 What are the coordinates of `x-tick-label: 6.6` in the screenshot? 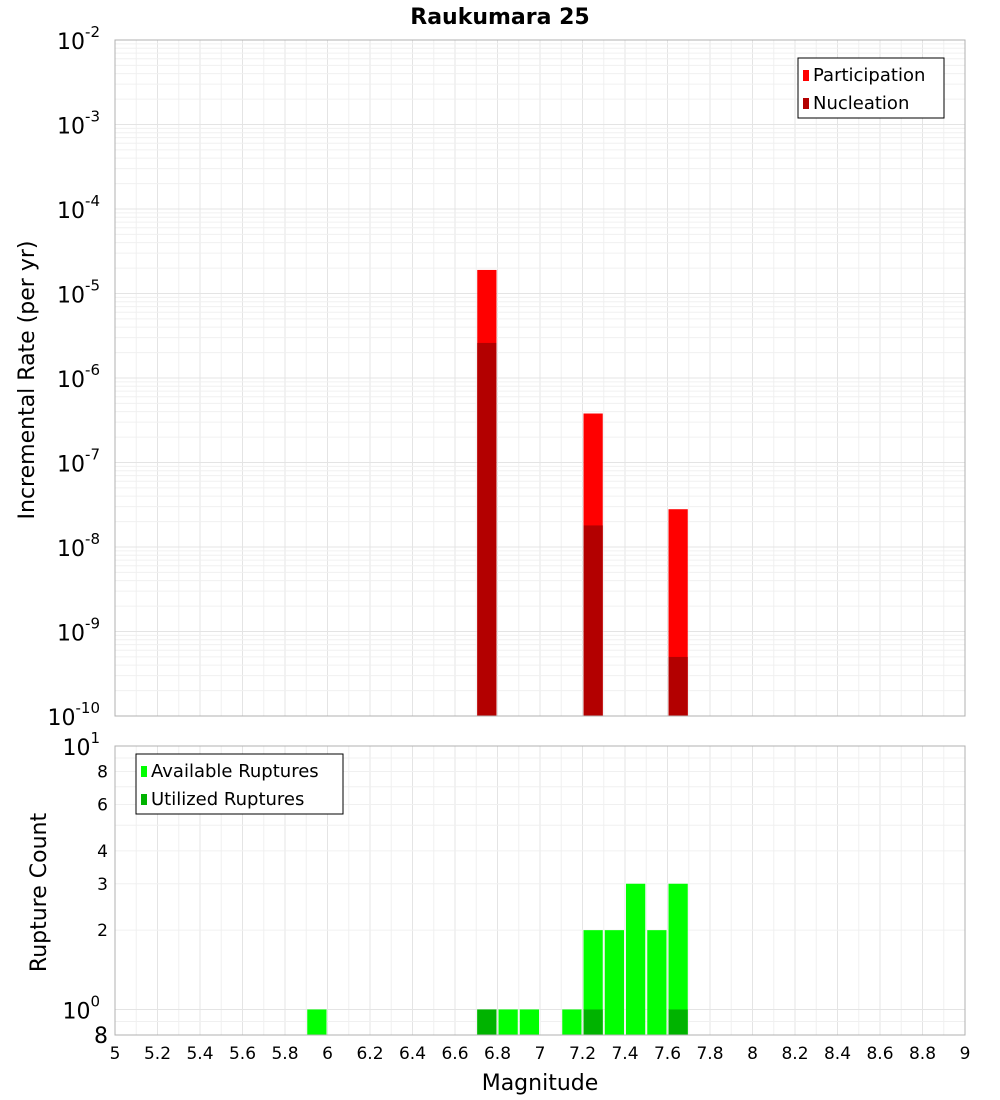 It's located at (454, 1054).